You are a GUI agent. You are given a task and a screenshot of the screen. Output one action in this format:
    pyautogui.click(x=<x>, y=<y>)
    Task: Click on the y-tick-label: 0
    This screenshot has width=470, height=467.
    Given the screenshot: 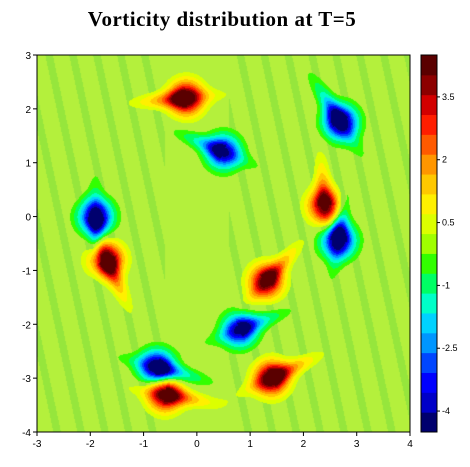 What is the action you would take?
    pyautogui.click(x=28, y=218)
    